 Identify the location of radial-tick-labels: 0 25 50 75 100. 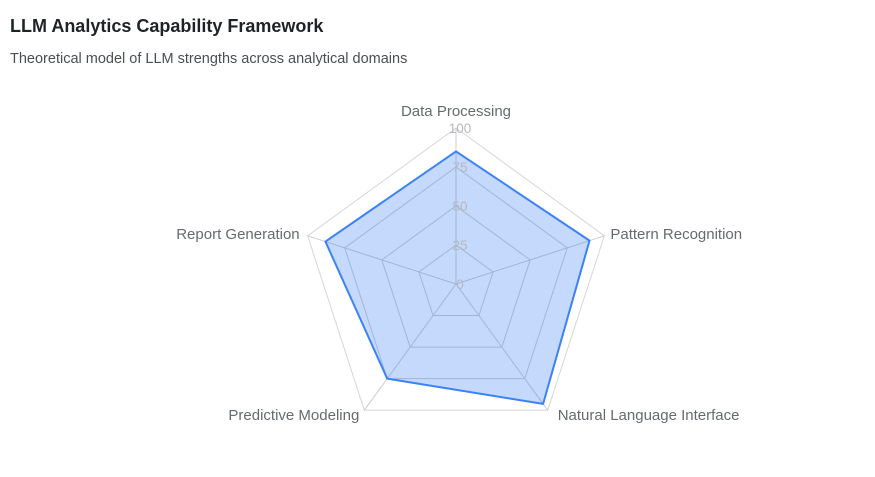
(460, 206).